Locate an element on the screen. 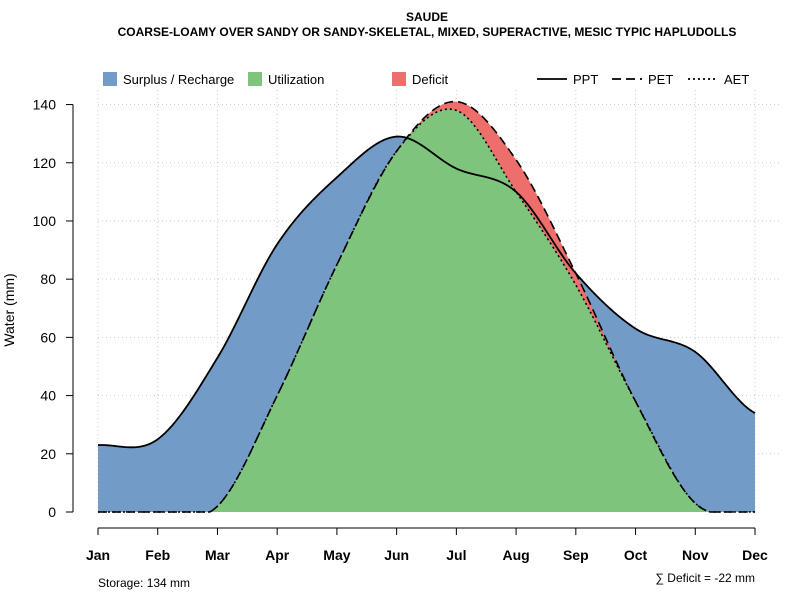  storage-note: Storage: 134 mm is located at coordinates (144, 583).